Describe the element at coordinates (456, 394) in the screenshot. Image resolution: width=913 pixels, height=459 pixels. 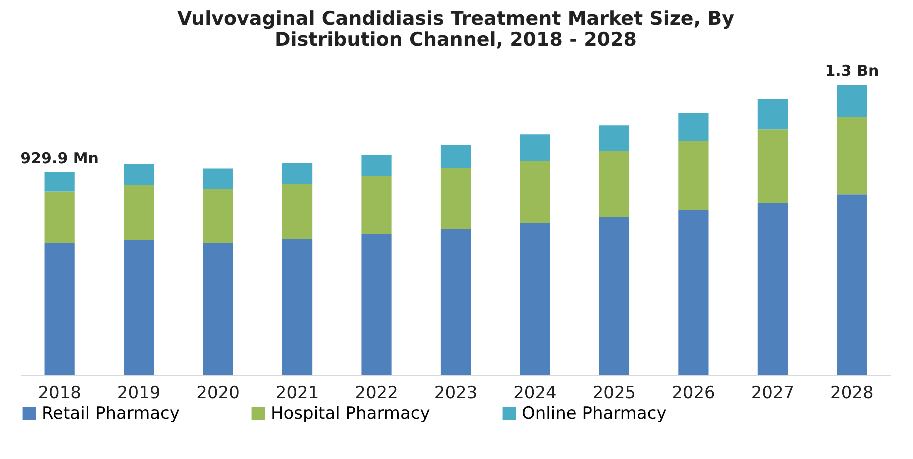
I see `x-tick-label: 2023` at that location.